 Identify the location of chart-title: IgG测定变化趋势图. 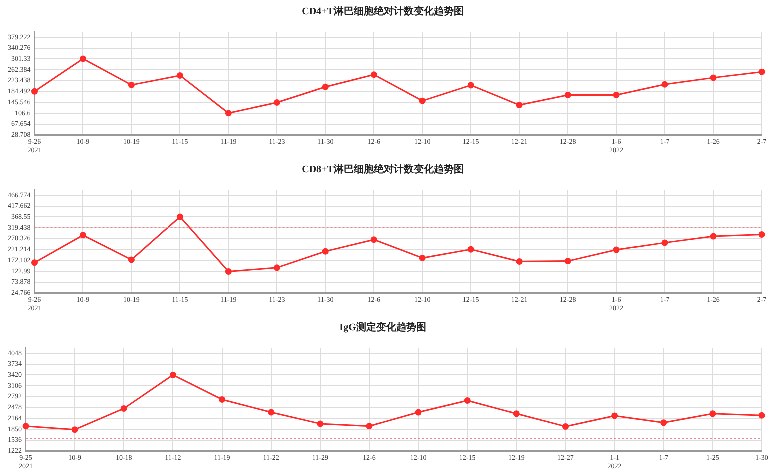
(383, 328).